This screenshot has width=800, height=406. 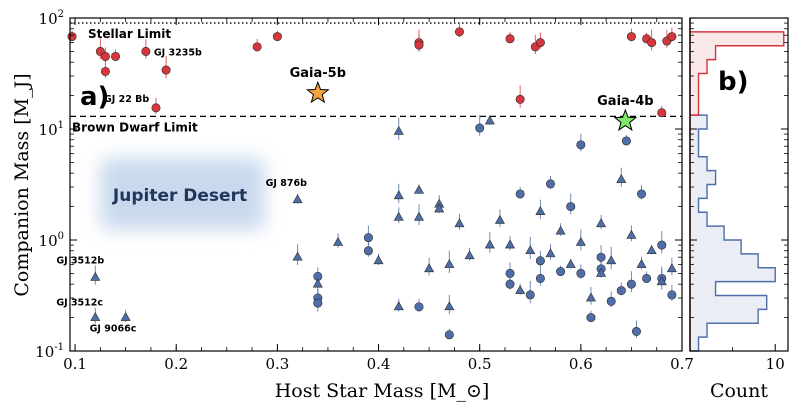 I want to click on point-label: GJ 22 Bb, so click(x=126, y=99).